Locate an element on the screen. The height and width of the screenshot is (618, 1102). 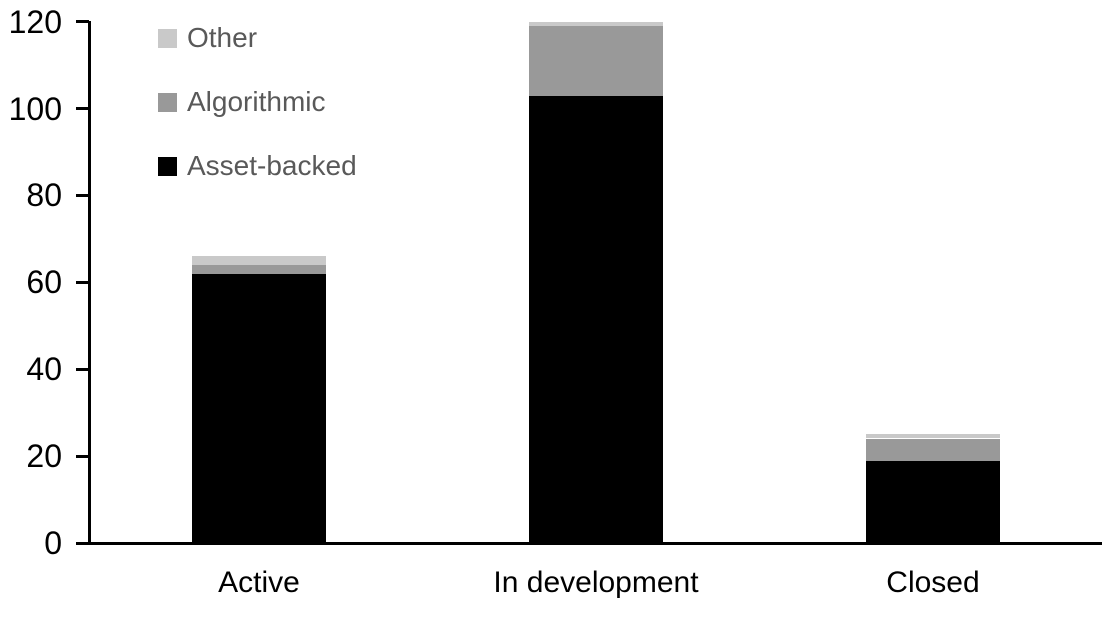
x-category-label: Active is located at coordinates (259, 582).